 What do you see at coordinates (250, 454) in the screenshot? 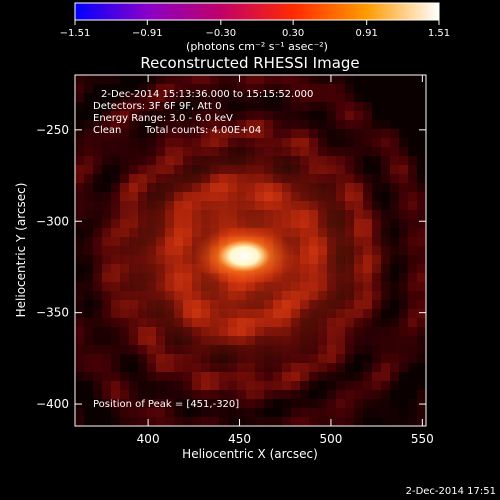
I see `x-axis-label: Heliocentric X (arcsec)` at bounding box center [250, 454].